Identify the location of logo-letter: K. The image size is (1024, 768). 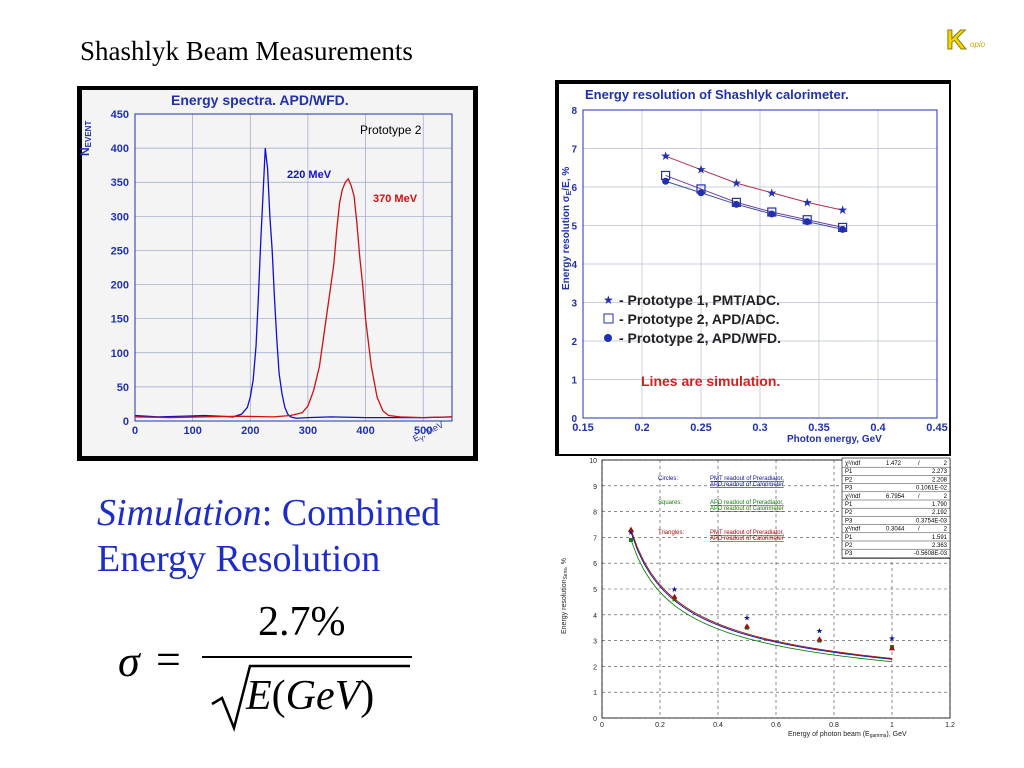
(956, 40).